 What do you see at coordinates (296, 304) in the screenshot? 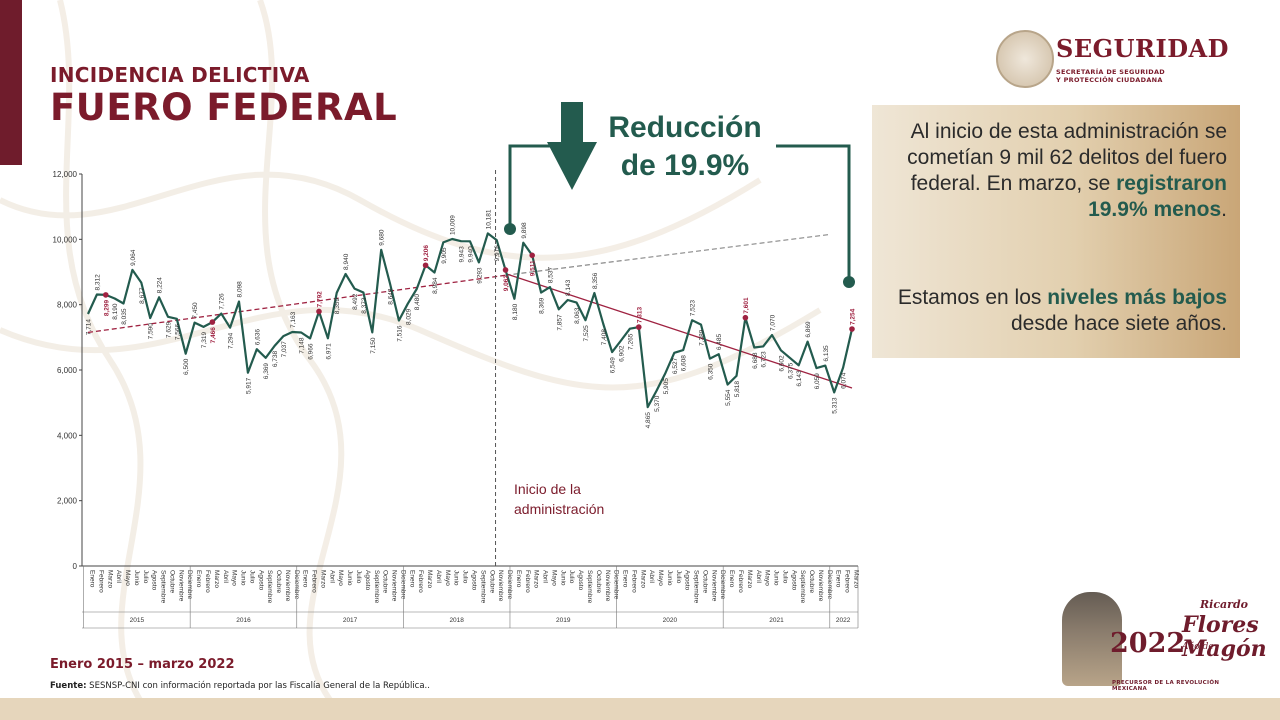
I see `trend-before` at bounding box center [296, 304].